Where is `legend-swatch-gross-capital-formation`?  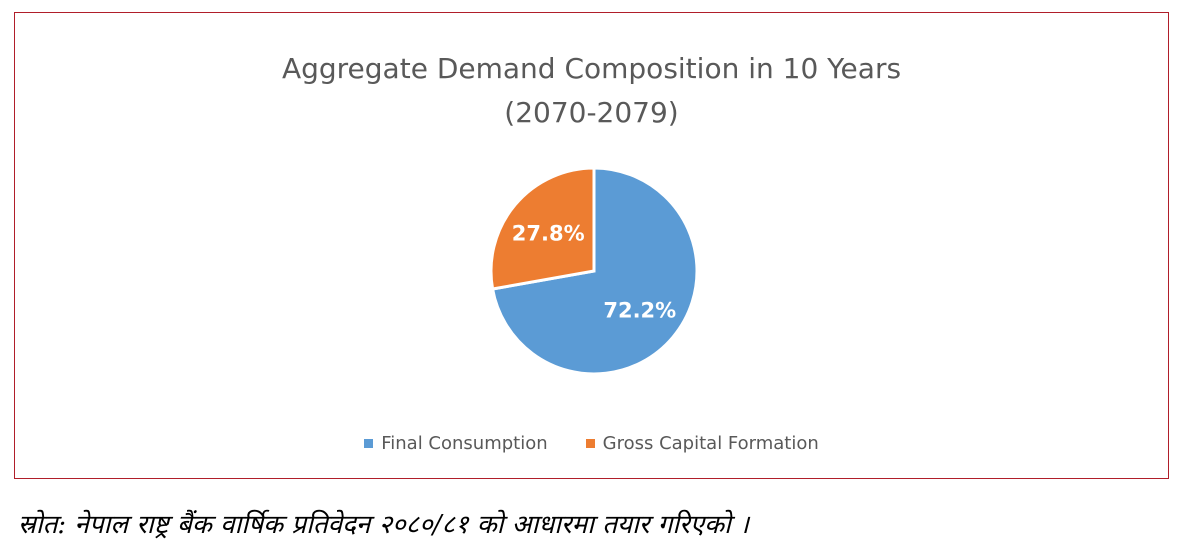
legend-swatch-gross-capital-formation is located at coordinates (590, 443).